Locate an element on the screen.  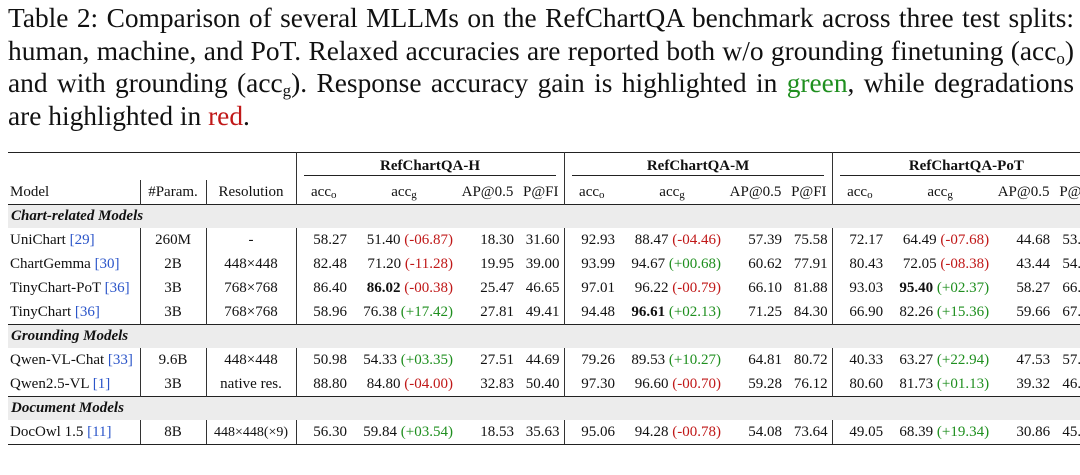
col-params: #Param. is located at coordinates (173, 192).